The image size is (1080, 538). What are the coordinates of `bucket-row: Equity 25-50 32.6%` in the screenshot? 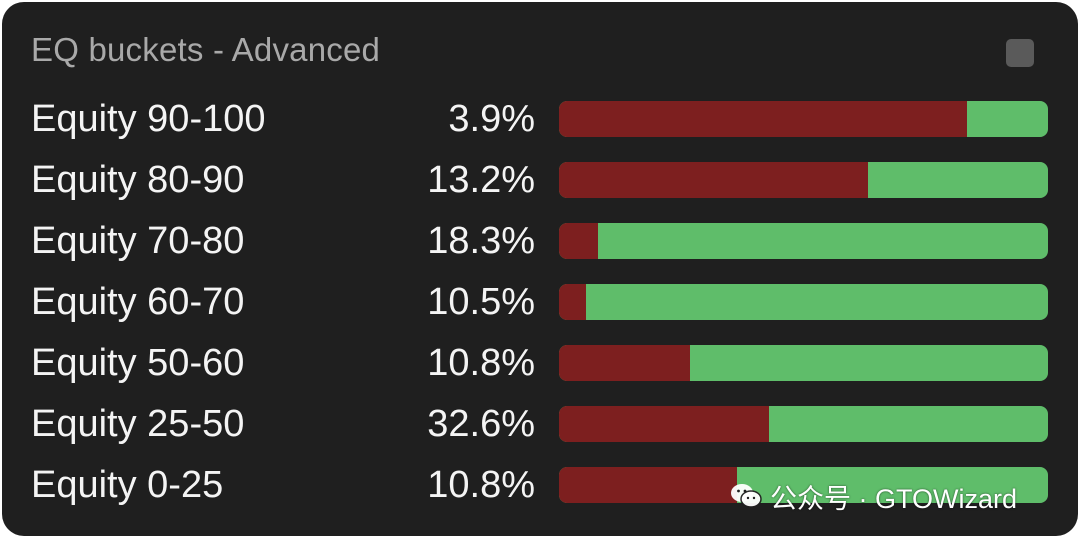 It's located at (540, 424).